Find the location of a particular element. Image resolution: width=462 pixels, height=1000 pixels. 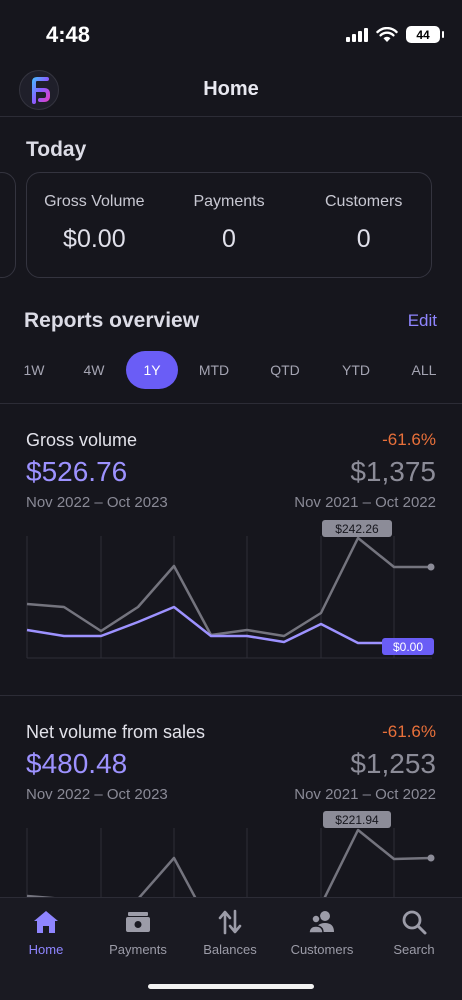

tab-customers: Customers is located at coordinates (322, 931).